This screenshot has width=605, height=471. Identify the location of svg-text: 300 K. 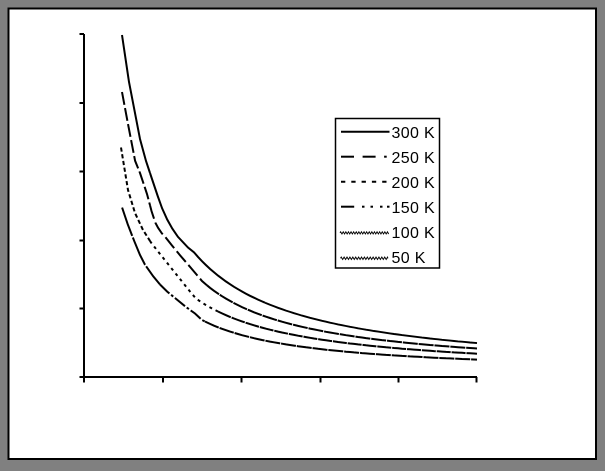
(414, 133).